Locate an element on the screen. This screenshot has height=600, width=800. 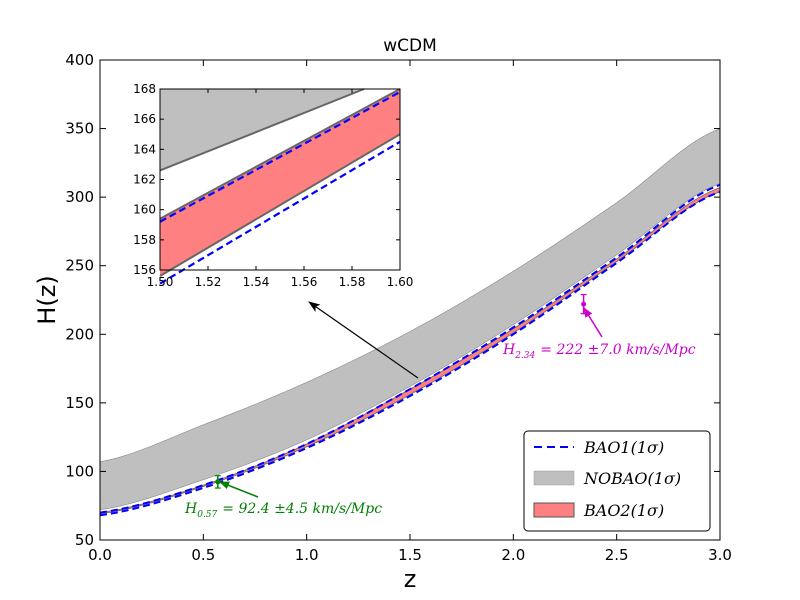
annotation-h057-sub: 0.57 is located at coordinates (207, 515).